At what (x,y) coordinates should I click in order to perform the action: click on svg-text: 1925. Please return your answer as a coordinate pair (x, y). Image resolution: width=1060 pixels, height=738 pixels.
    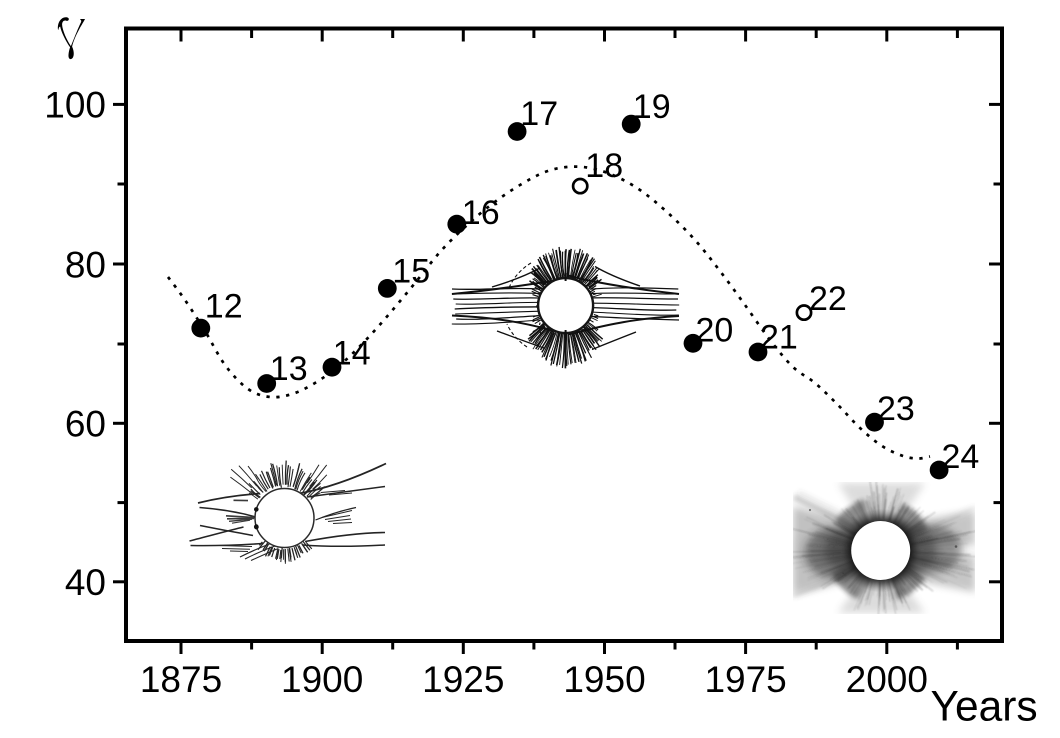
    Looking at the image, I should click on (463, 679).